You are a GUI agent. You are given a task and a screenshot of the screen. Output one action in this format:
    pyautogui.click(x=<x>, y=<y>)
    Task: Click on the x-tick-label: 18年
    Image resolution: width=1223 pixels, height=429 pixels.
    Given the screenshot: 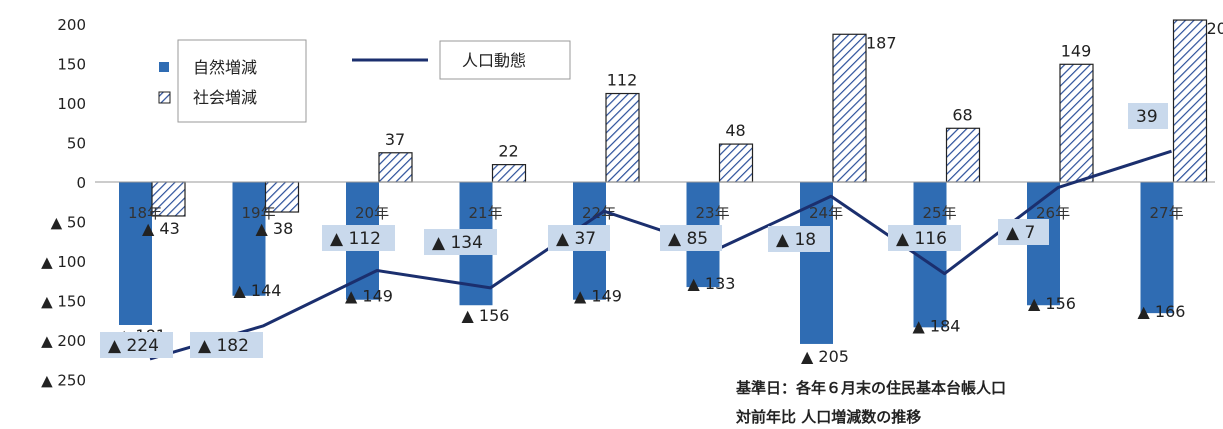 What is the action you would take?
    pyautogui.click(x=145, y=213)
    